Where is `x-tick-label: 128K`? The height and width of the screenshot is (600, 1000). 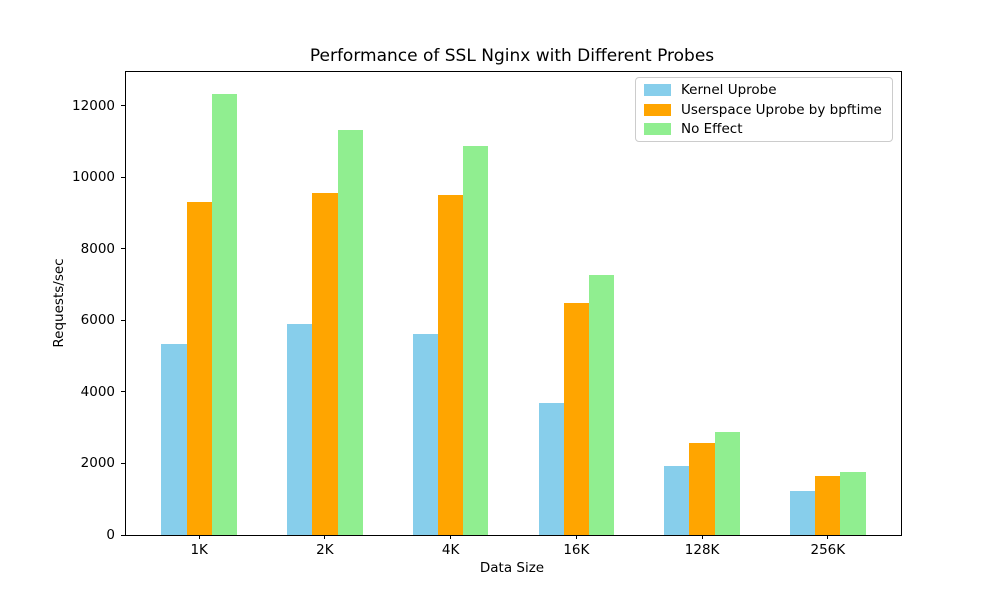 x-tick-label: 128K is located at coordinates (702, 550).